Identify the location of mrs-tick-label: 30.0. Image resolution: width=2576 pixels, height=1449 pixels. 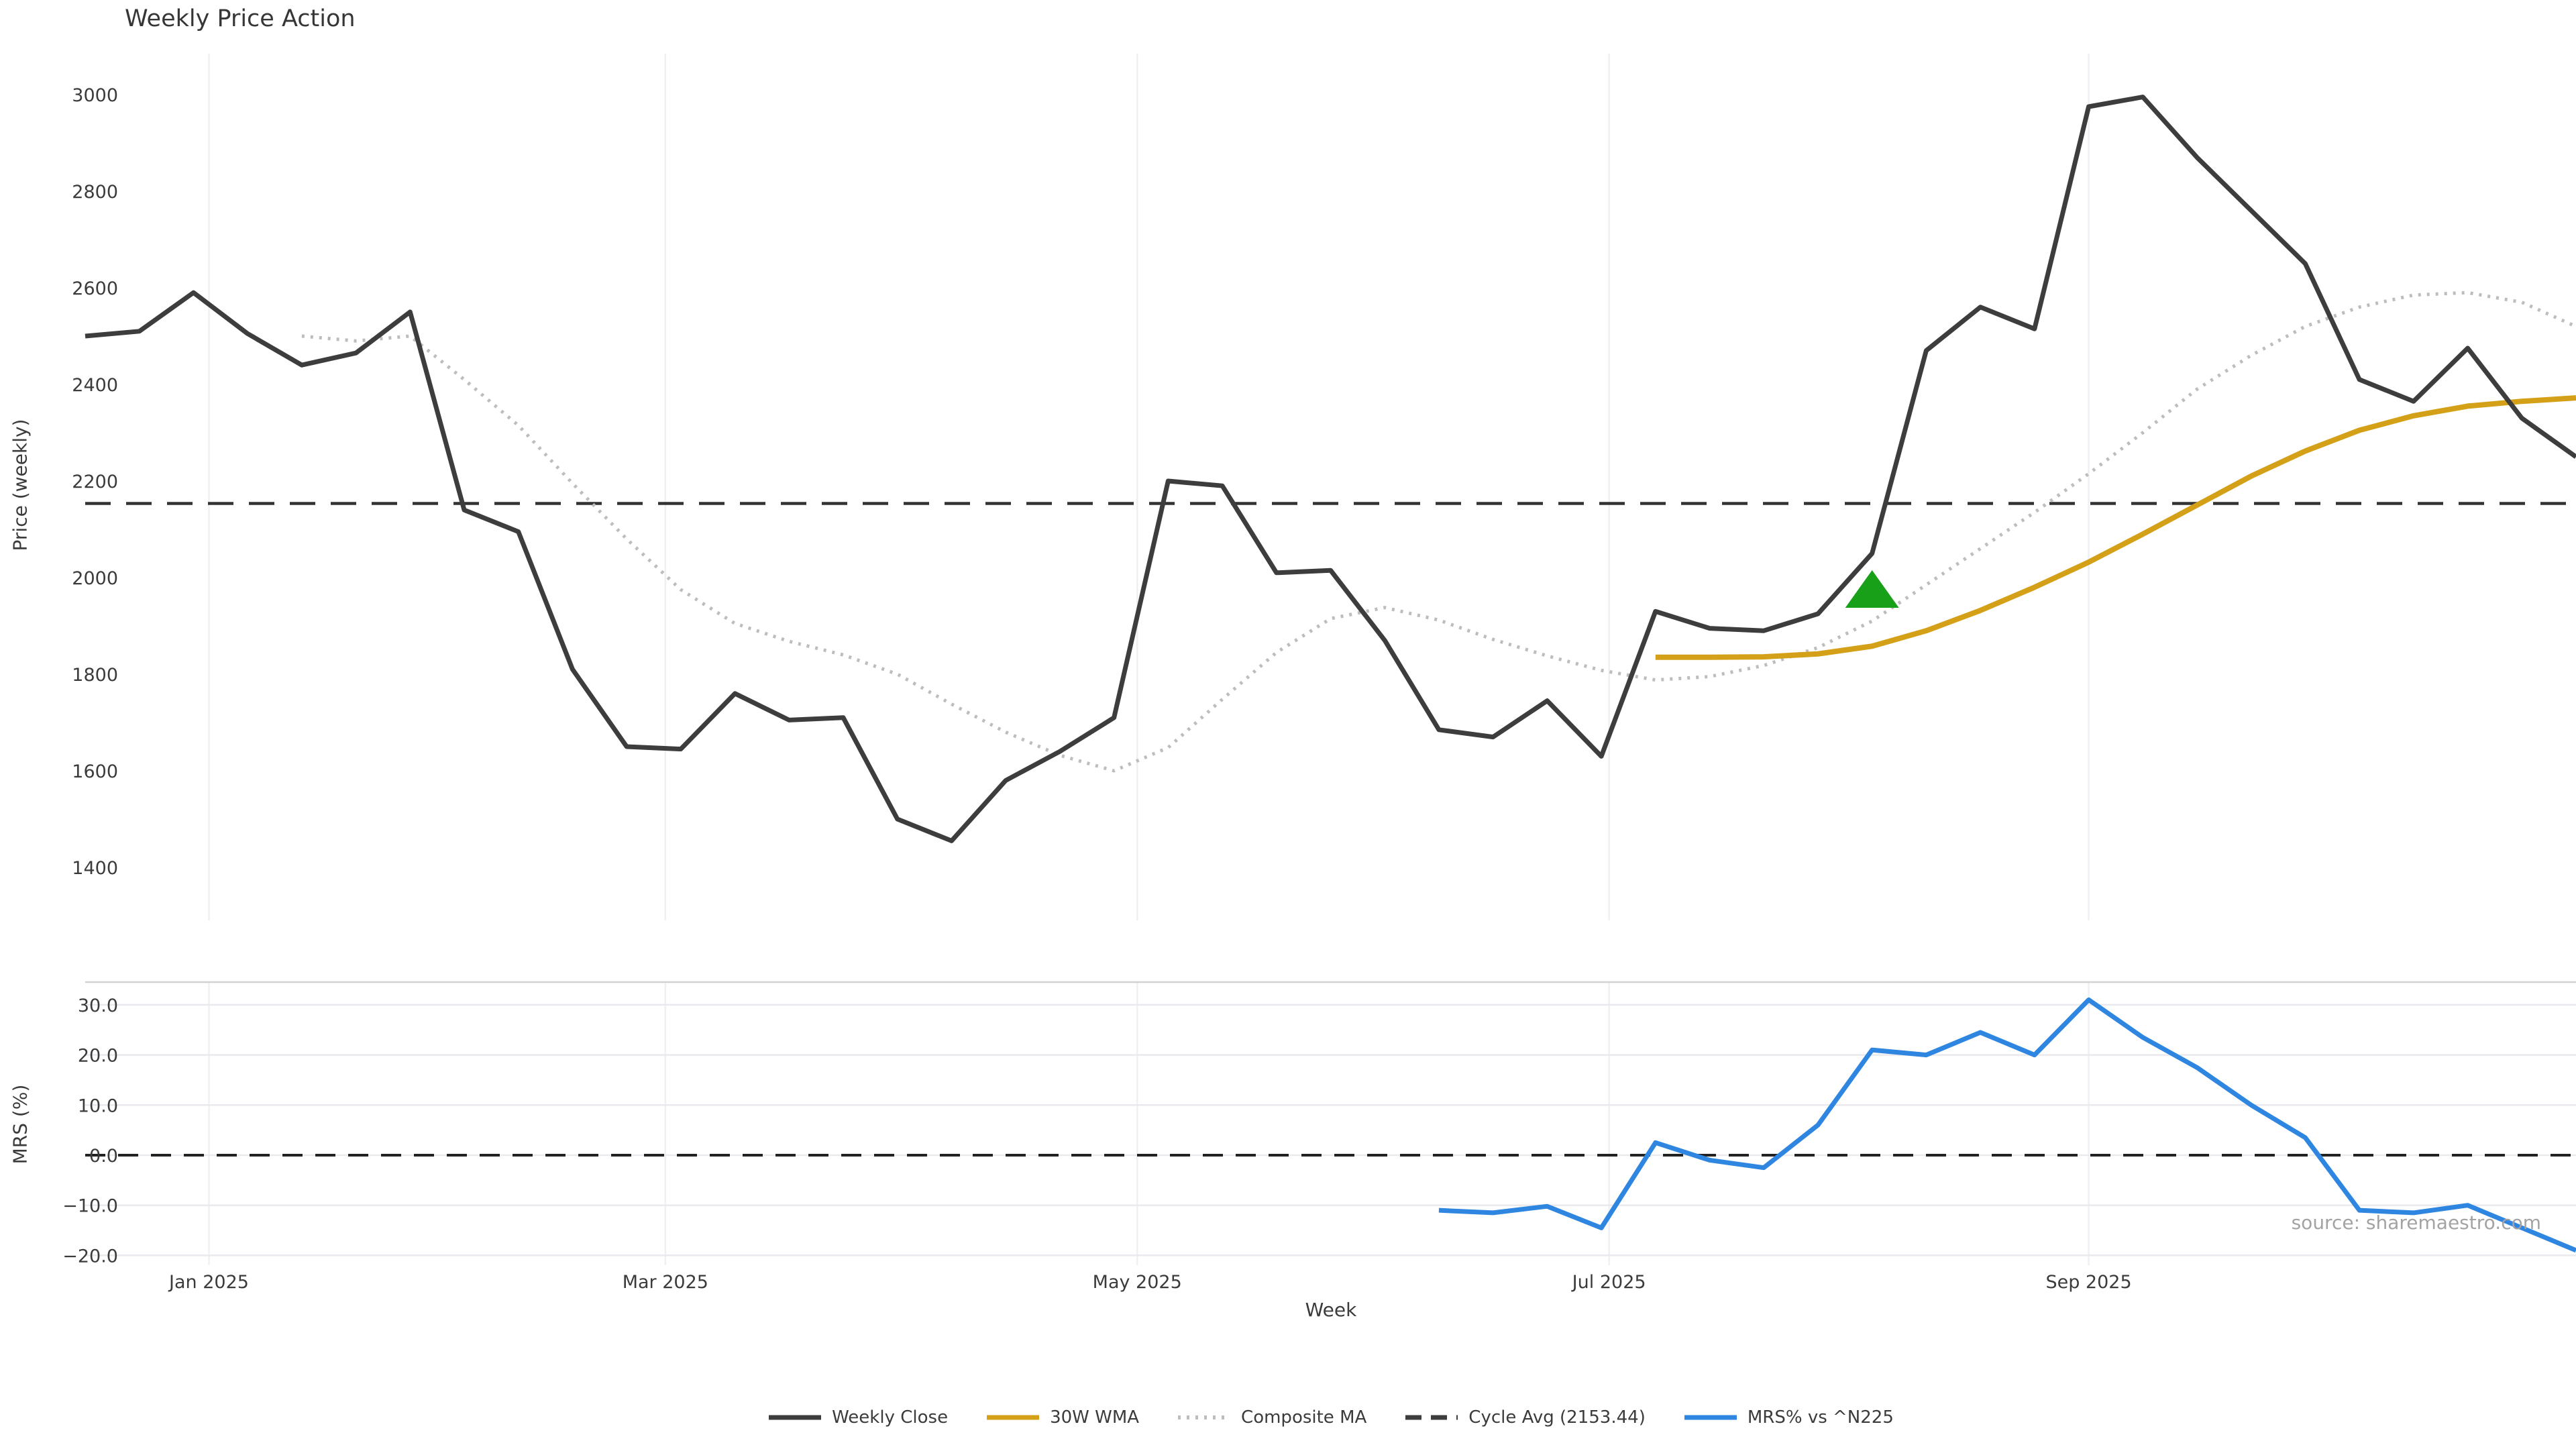
(98, 1006).